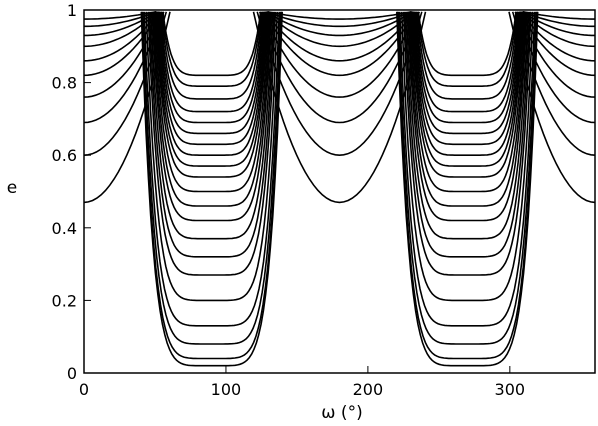 The image size is (598, 426). Describe the element at coordinates (64, 300) in the screenshot. I see `y-tick-label: 0.2` at that location.